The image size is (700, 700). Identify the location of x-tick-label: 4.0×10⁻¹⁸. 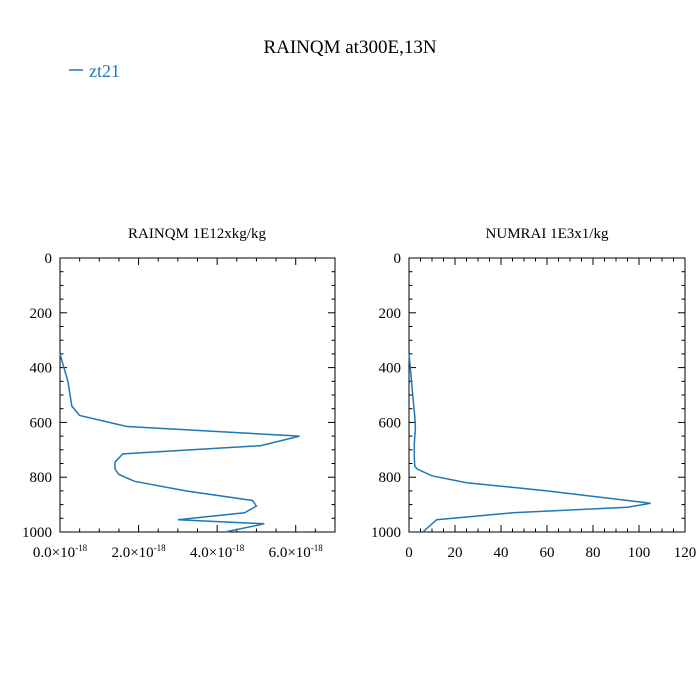
(217, 552).